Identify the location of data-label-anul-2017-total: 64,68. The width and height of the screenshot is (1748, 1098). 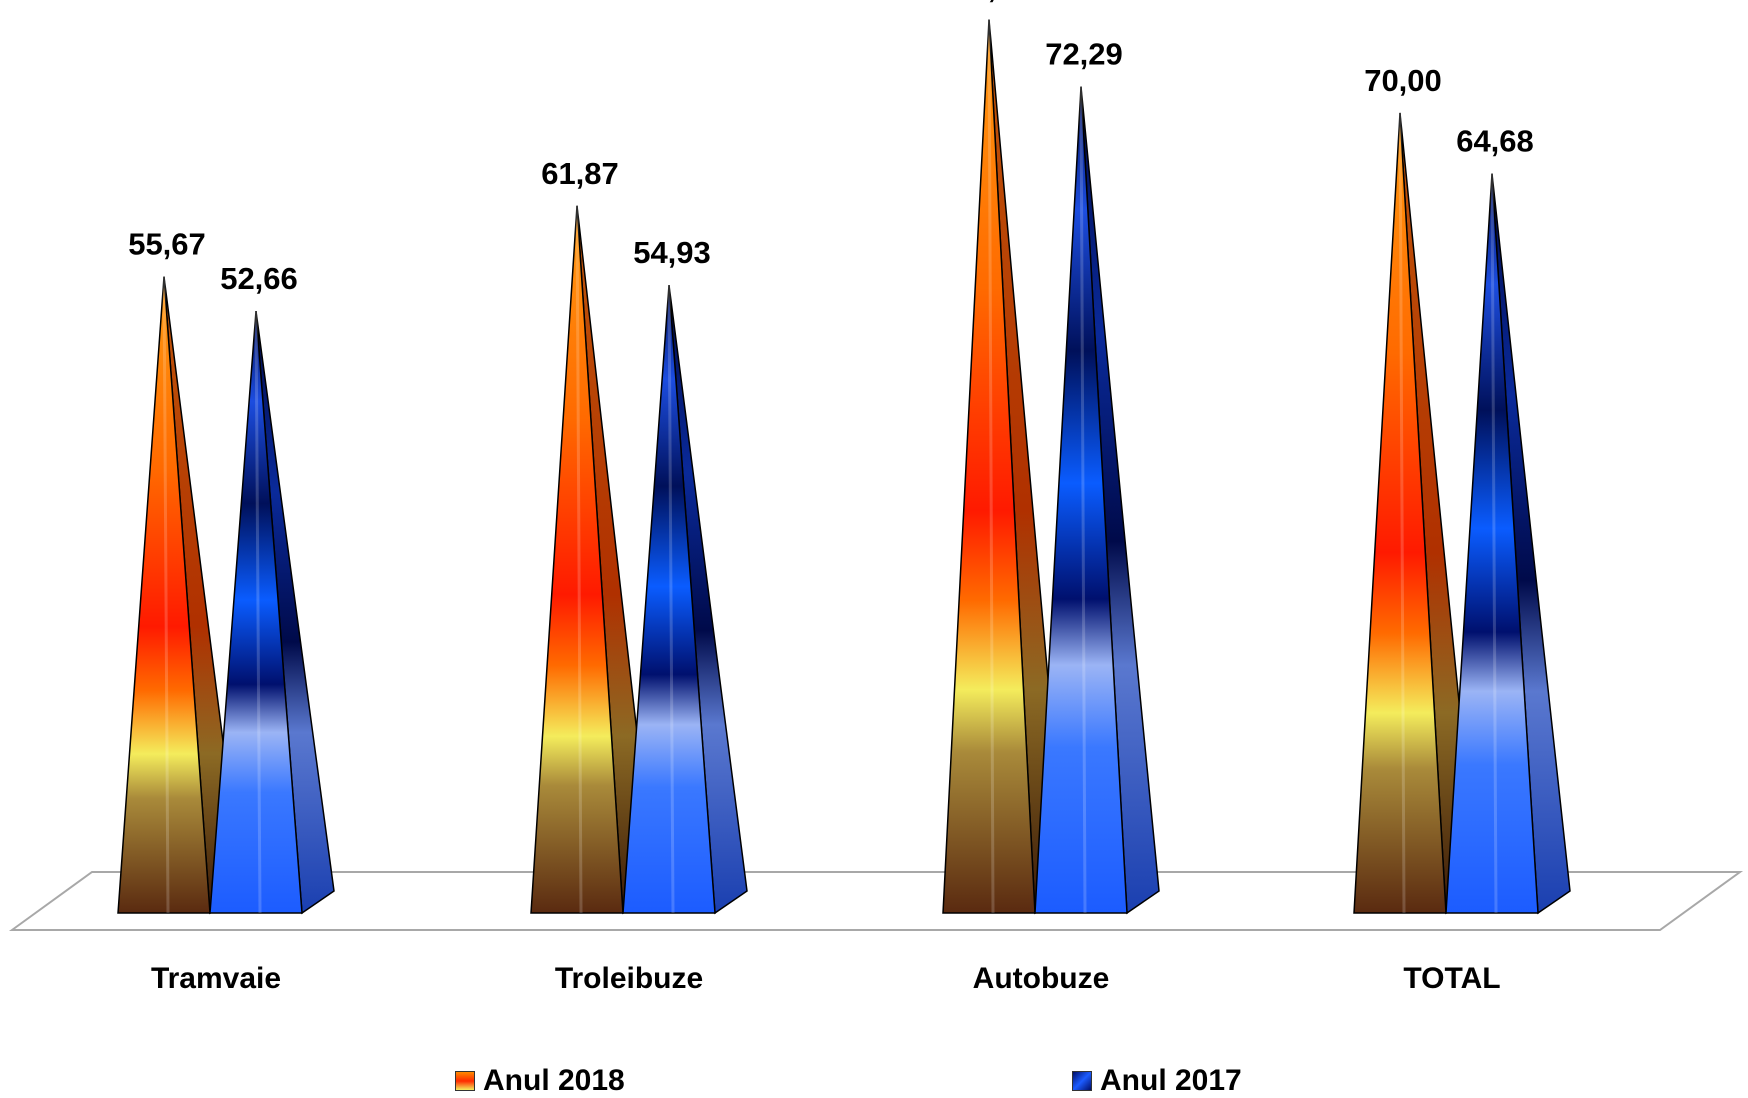
(1495, 141).